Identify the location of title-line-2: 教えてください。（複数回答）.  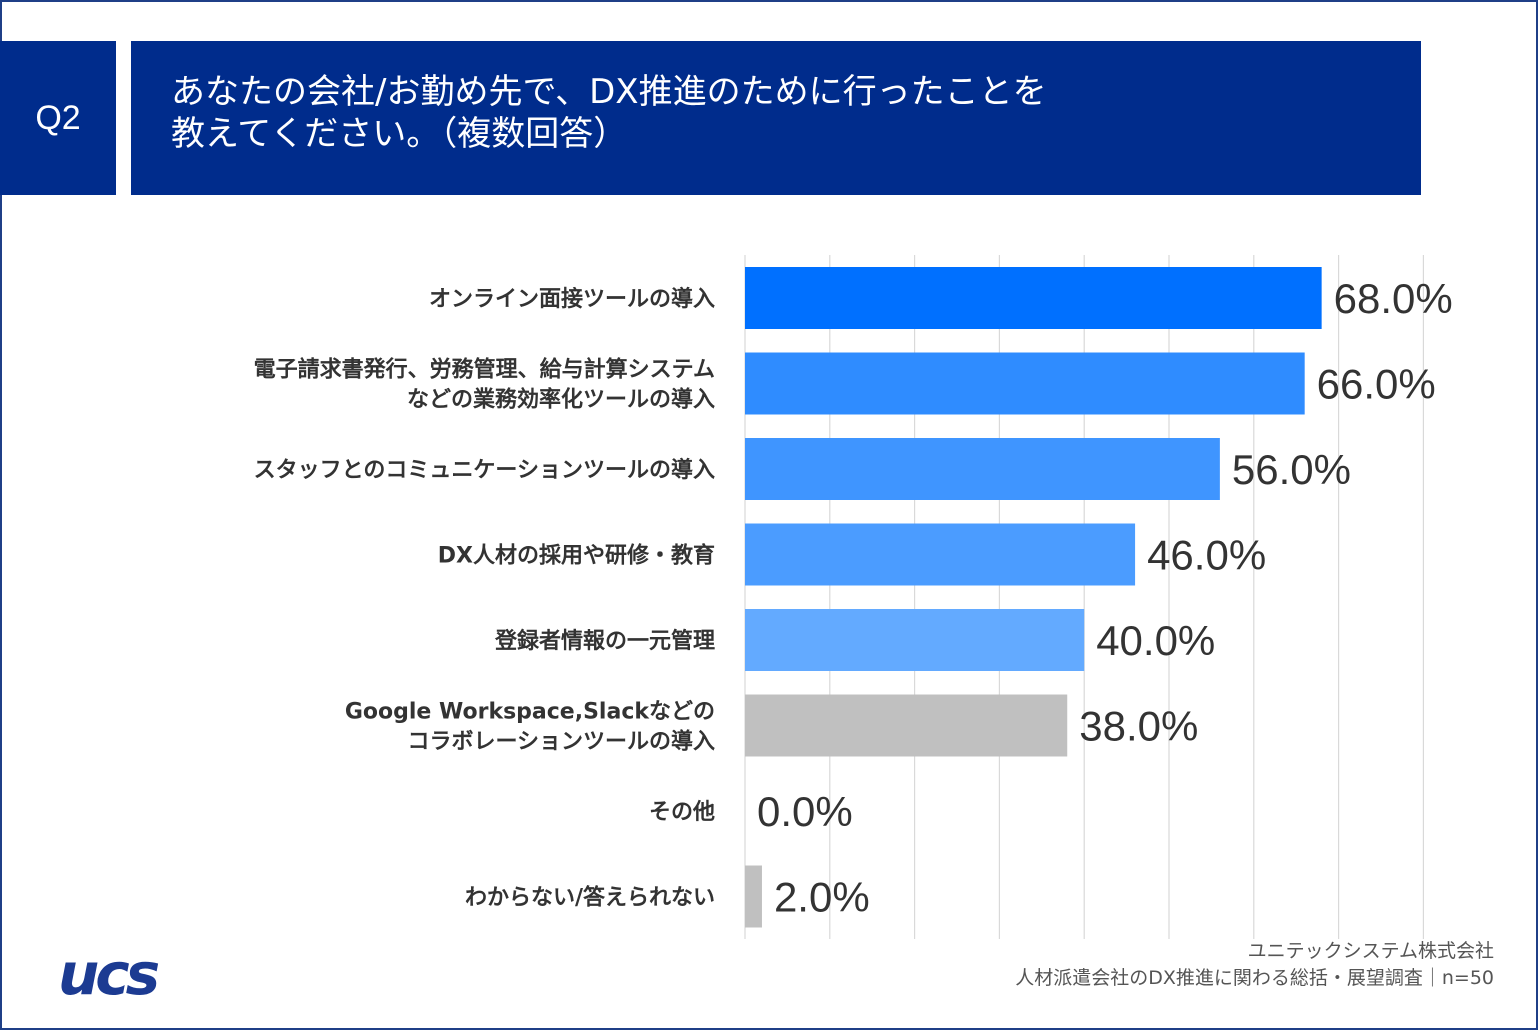
(399, 134).